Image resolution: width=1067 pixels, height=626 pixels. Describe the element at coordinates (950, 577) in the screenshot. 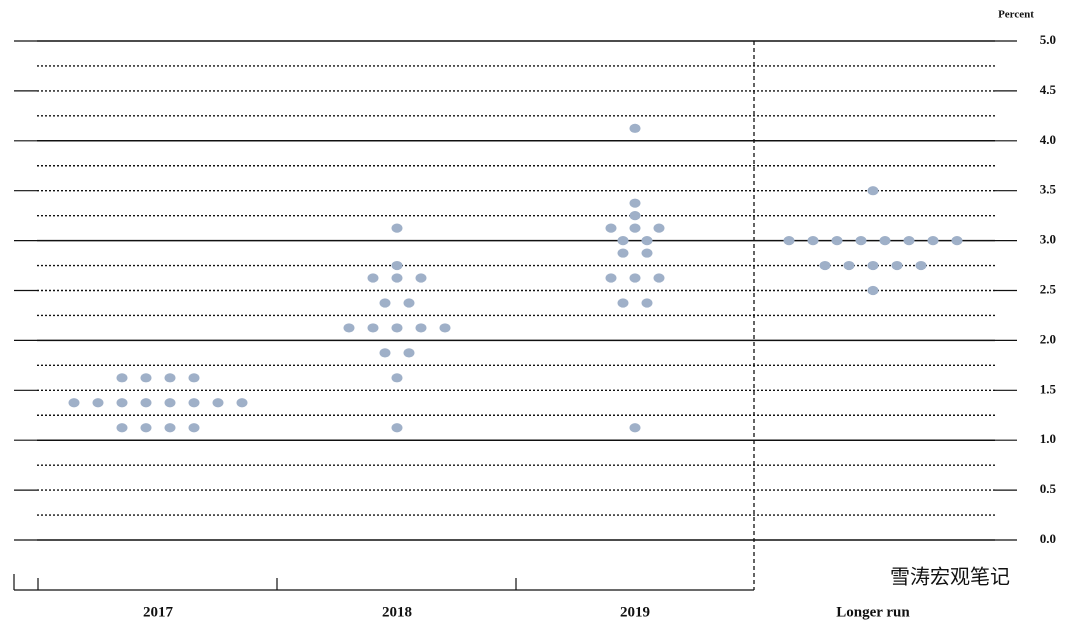

I see `watermark: 雪涛宏观笔记` at that location.